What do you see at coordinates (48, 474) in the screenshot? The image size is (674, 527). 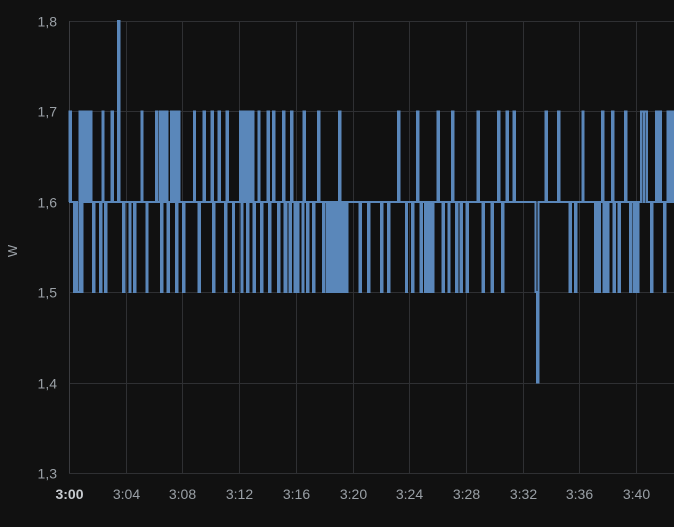 I see `y-tick-label: 1,3` at bounding box center [48, 474].